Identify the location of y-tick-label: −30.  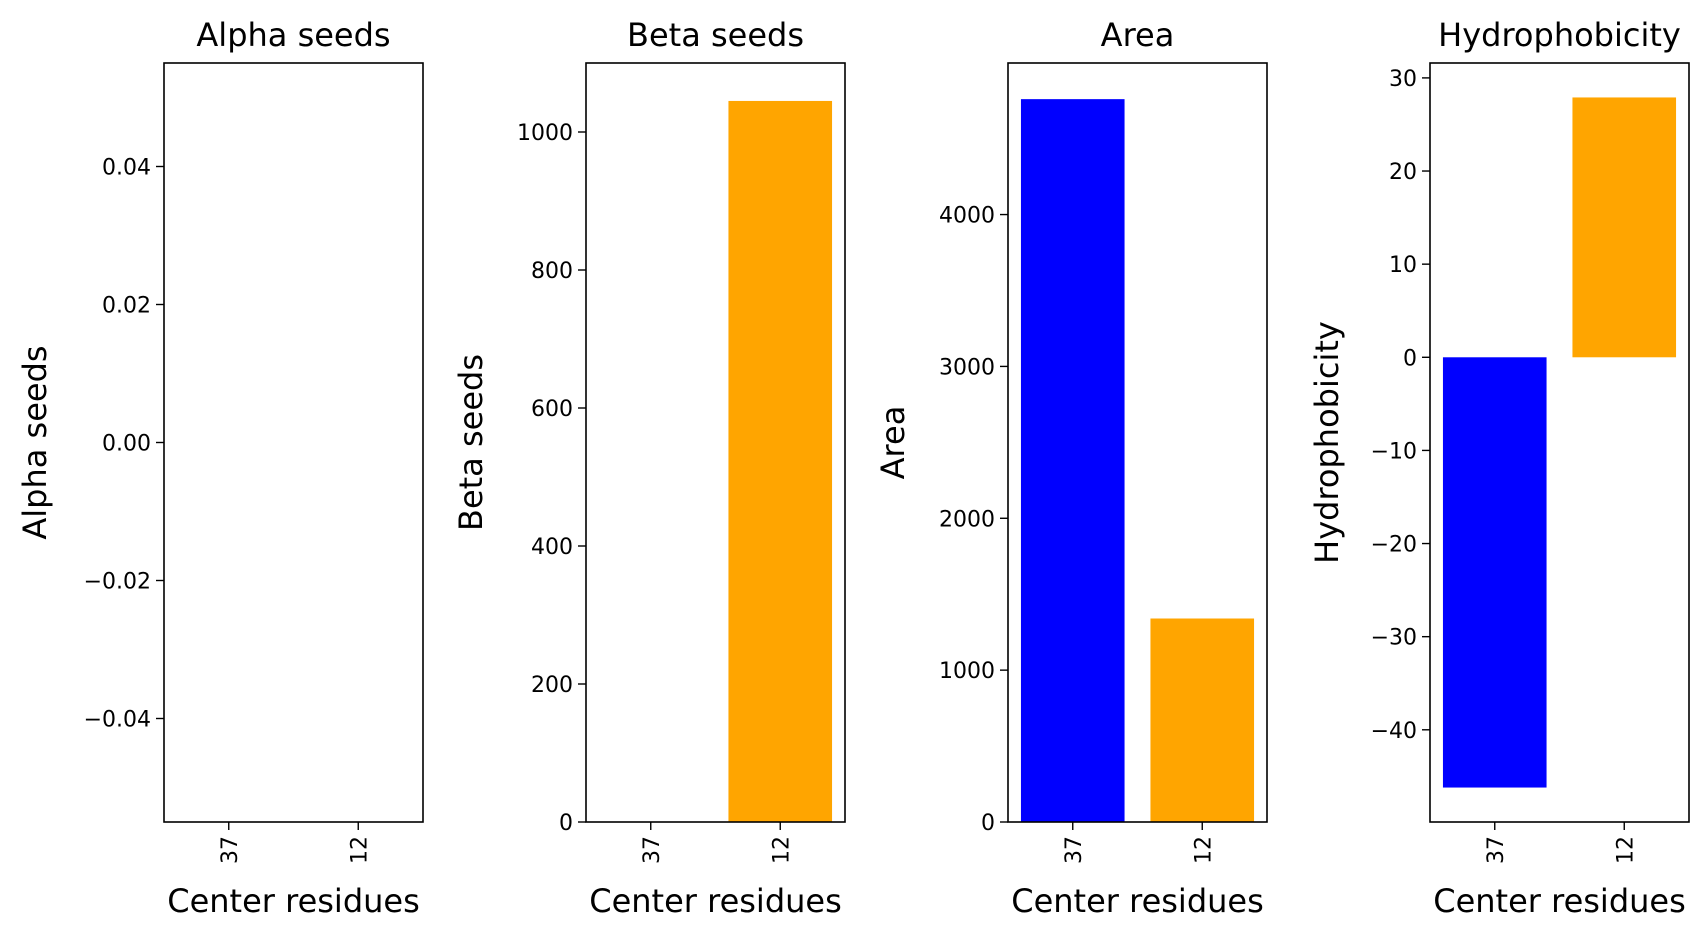
(1394, 638).